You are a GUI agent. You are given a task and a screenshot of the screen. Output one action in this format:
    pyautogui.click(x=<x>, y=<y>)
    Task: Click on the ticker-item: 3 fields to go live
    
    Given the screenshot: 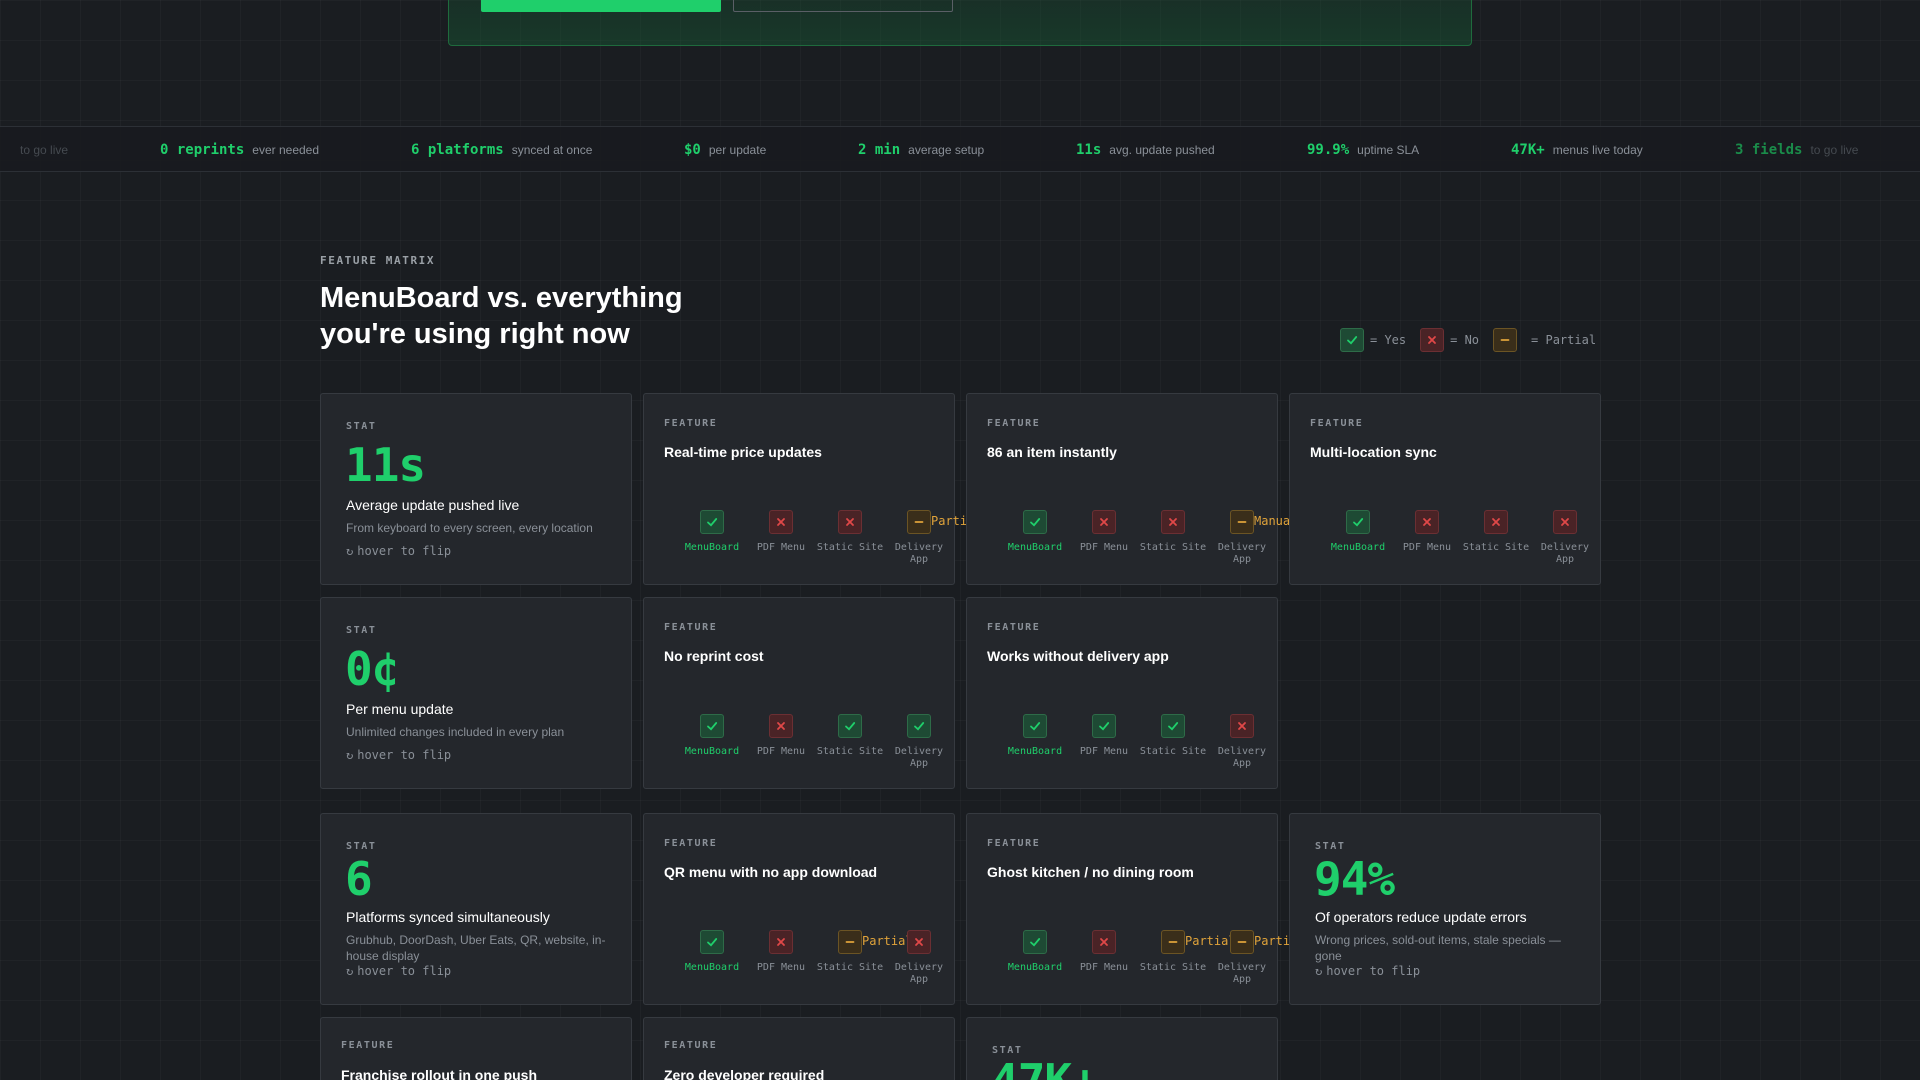 What is the action you would take?
    pyautogui.click(x=1796, y=150)
    